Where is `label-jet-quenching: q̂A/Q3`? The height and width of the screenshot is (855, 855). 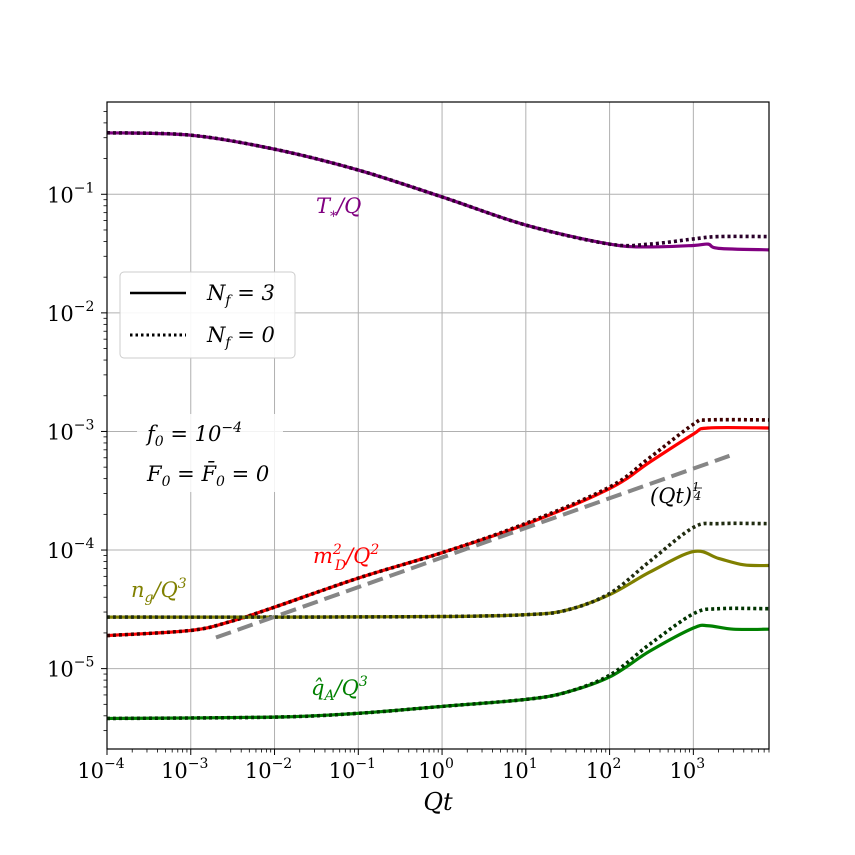
label-jet-quenching: q̂A/Q3 is located at coordinates (339, 689).